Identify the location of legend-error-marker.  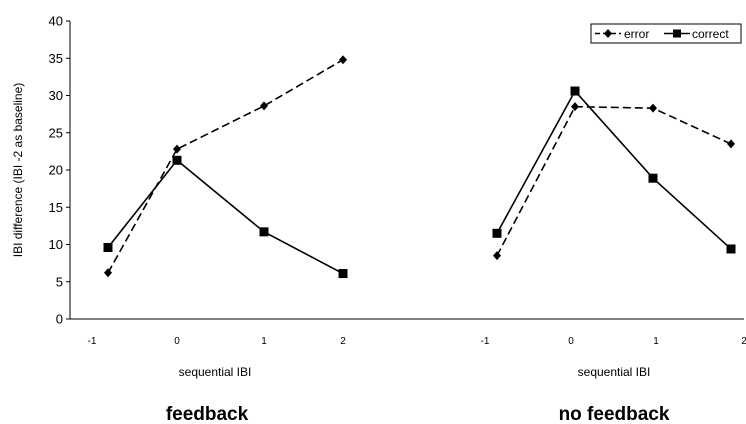
(608, 33).